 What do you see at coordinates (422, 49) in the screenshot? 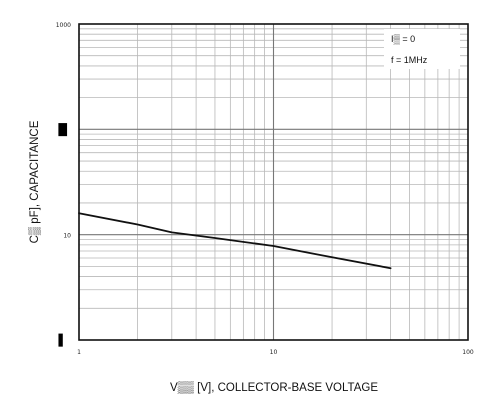
I see `annotation-box: I▒ = 0 f = 1MHz` at bounding box center [422, 49].